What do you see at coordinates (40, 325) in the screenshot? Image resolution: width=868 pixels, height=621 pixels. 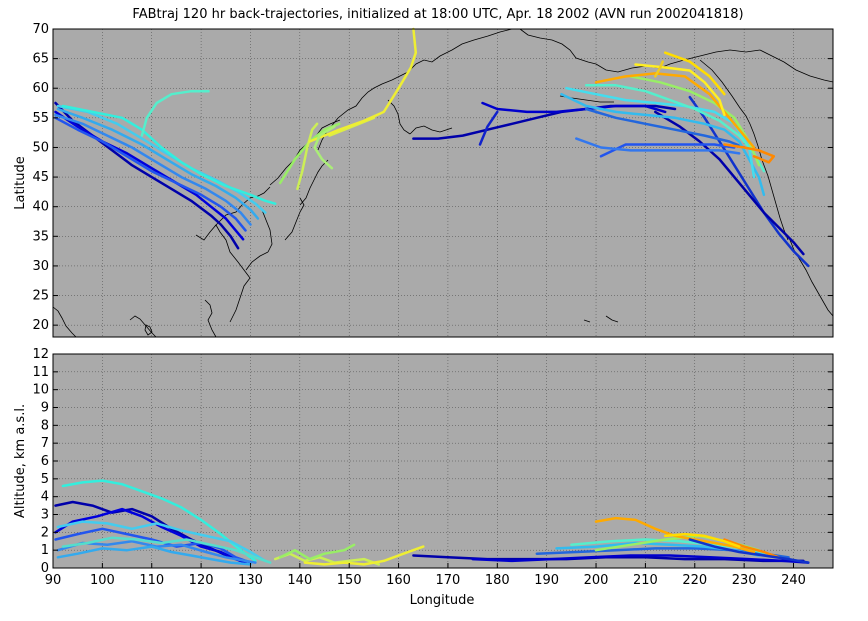 I see `y-tick-label: 20` at bounding box center [40, 325].